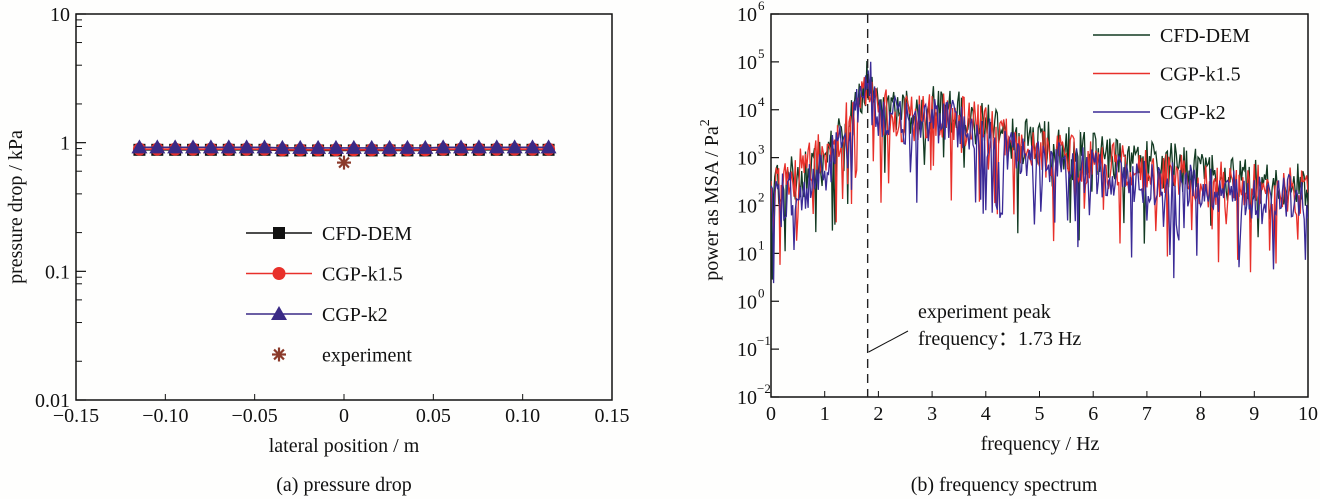 This screenshot has width=1320, height=499. I want to click on x-tick-label: 2, so click(878, 414).